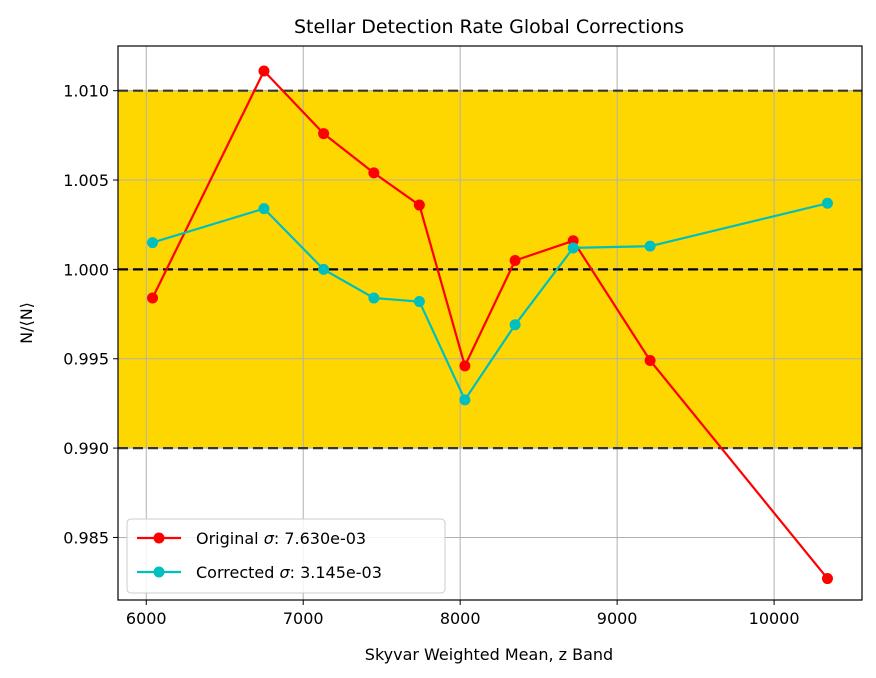 Image resolution: width=876 pixels, height=678 pixels. Describe the element at coordinates (237, 572) in the screenshot. I see `legend-label-corrected-prefix: Corrected` at that location.